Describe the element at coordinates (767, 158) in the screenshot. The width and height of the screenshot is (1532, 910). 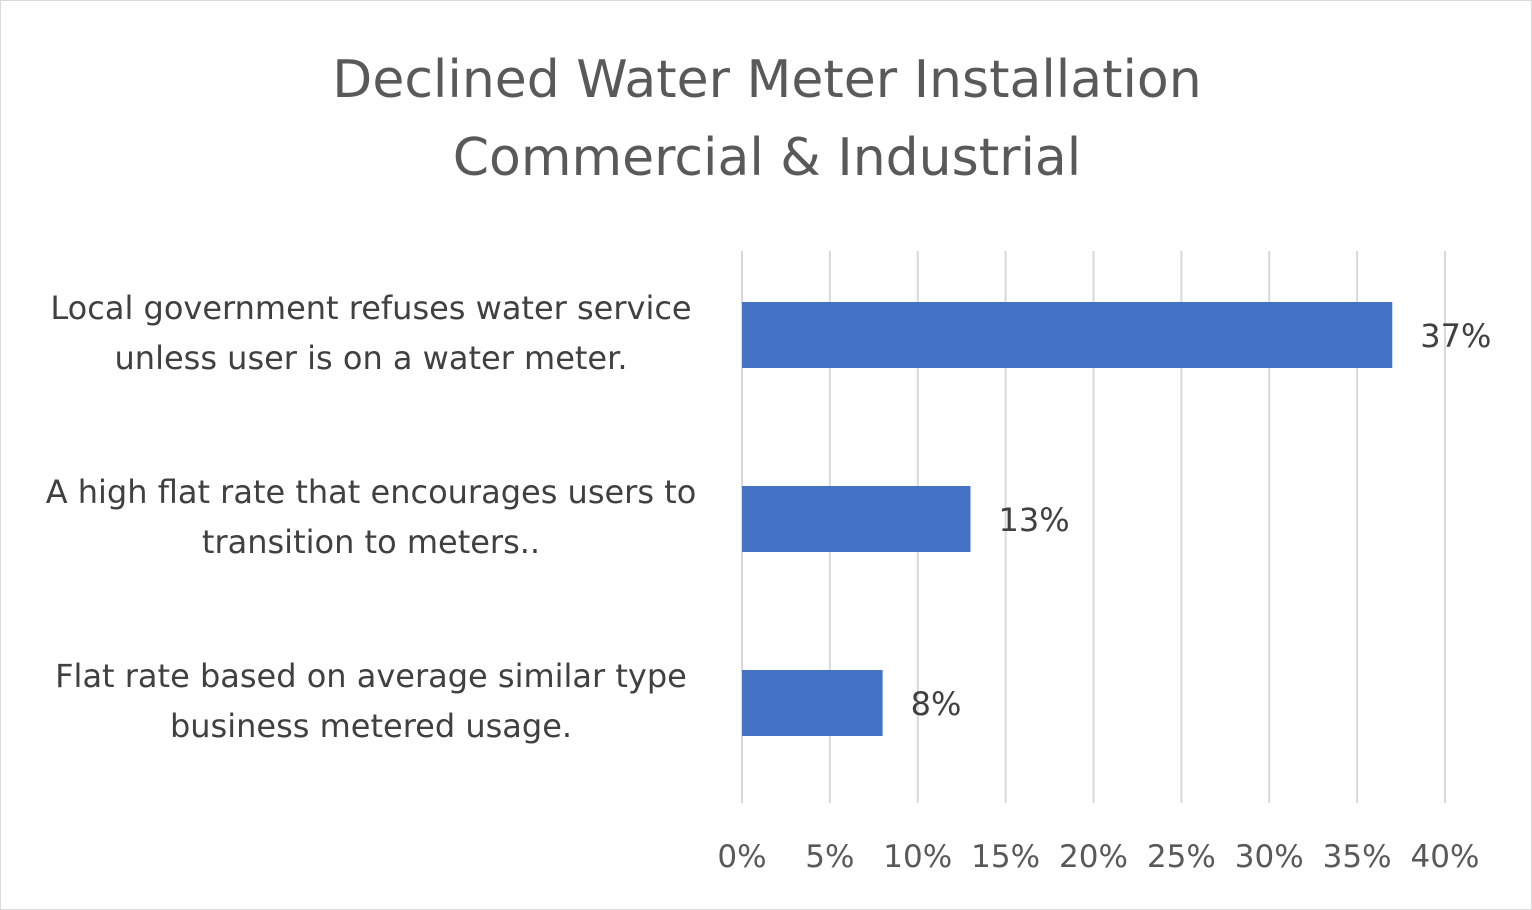
I see `chart-title-line-2: Commercial & Industrial` at that location.